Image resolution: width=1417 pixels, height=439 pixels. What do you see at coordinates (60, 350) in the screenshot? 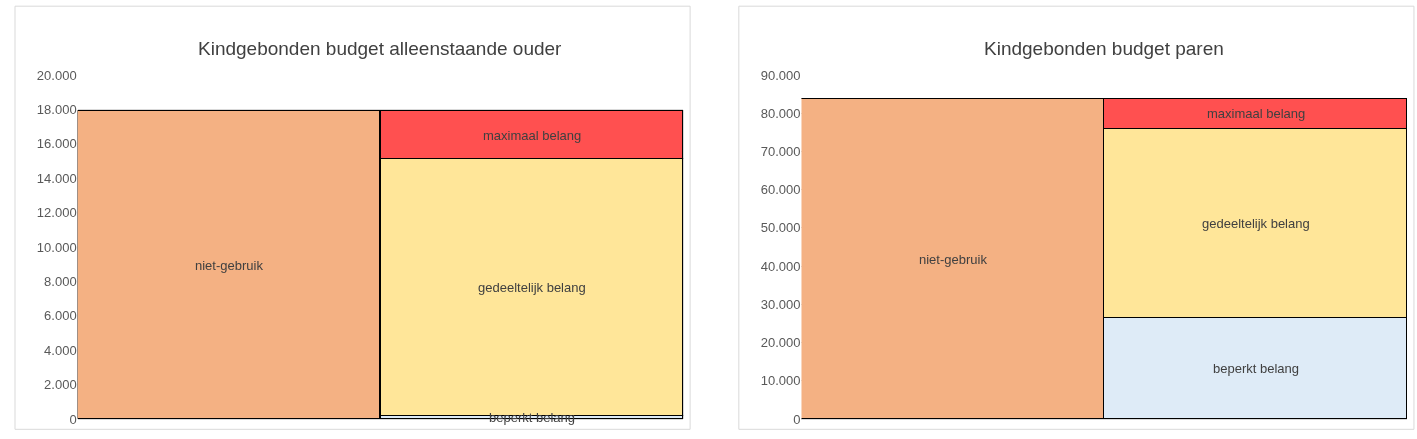
I see `y-tick-label: 4.000` at bounding box center [60, 350].